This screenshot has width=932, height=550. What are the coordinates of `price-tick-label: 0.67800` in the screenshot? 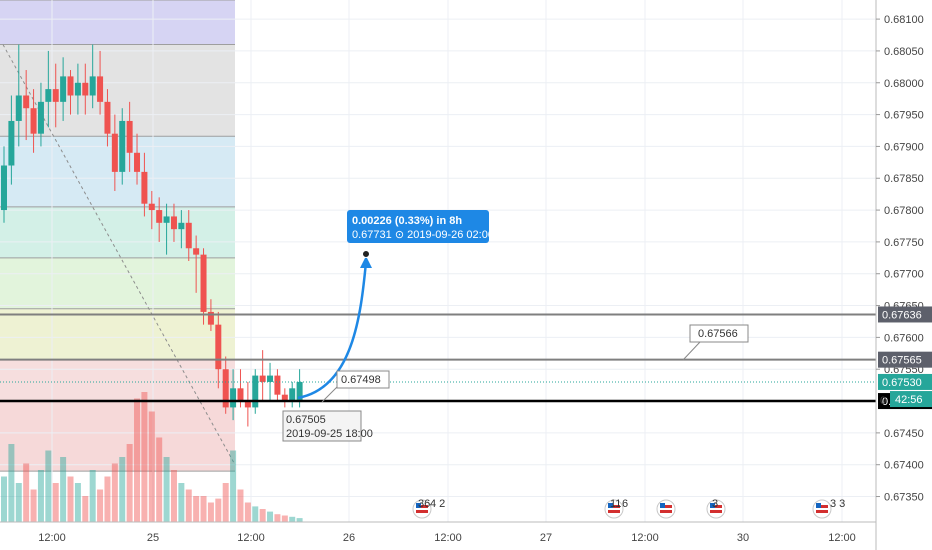 It's located at (904, 211).